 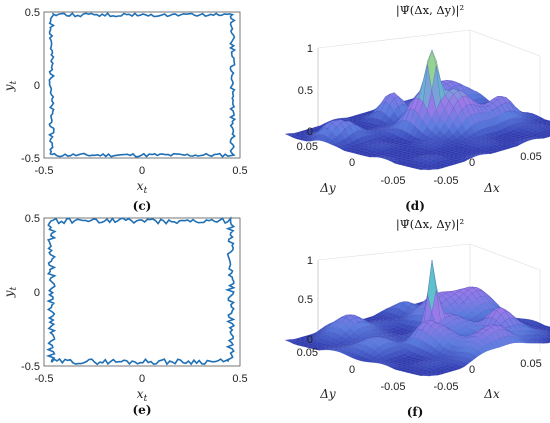 What do you see at coordinates (142, 206) in the screenshot?
I see `panel-label-c: (c)` at bounding box center [142, 206].